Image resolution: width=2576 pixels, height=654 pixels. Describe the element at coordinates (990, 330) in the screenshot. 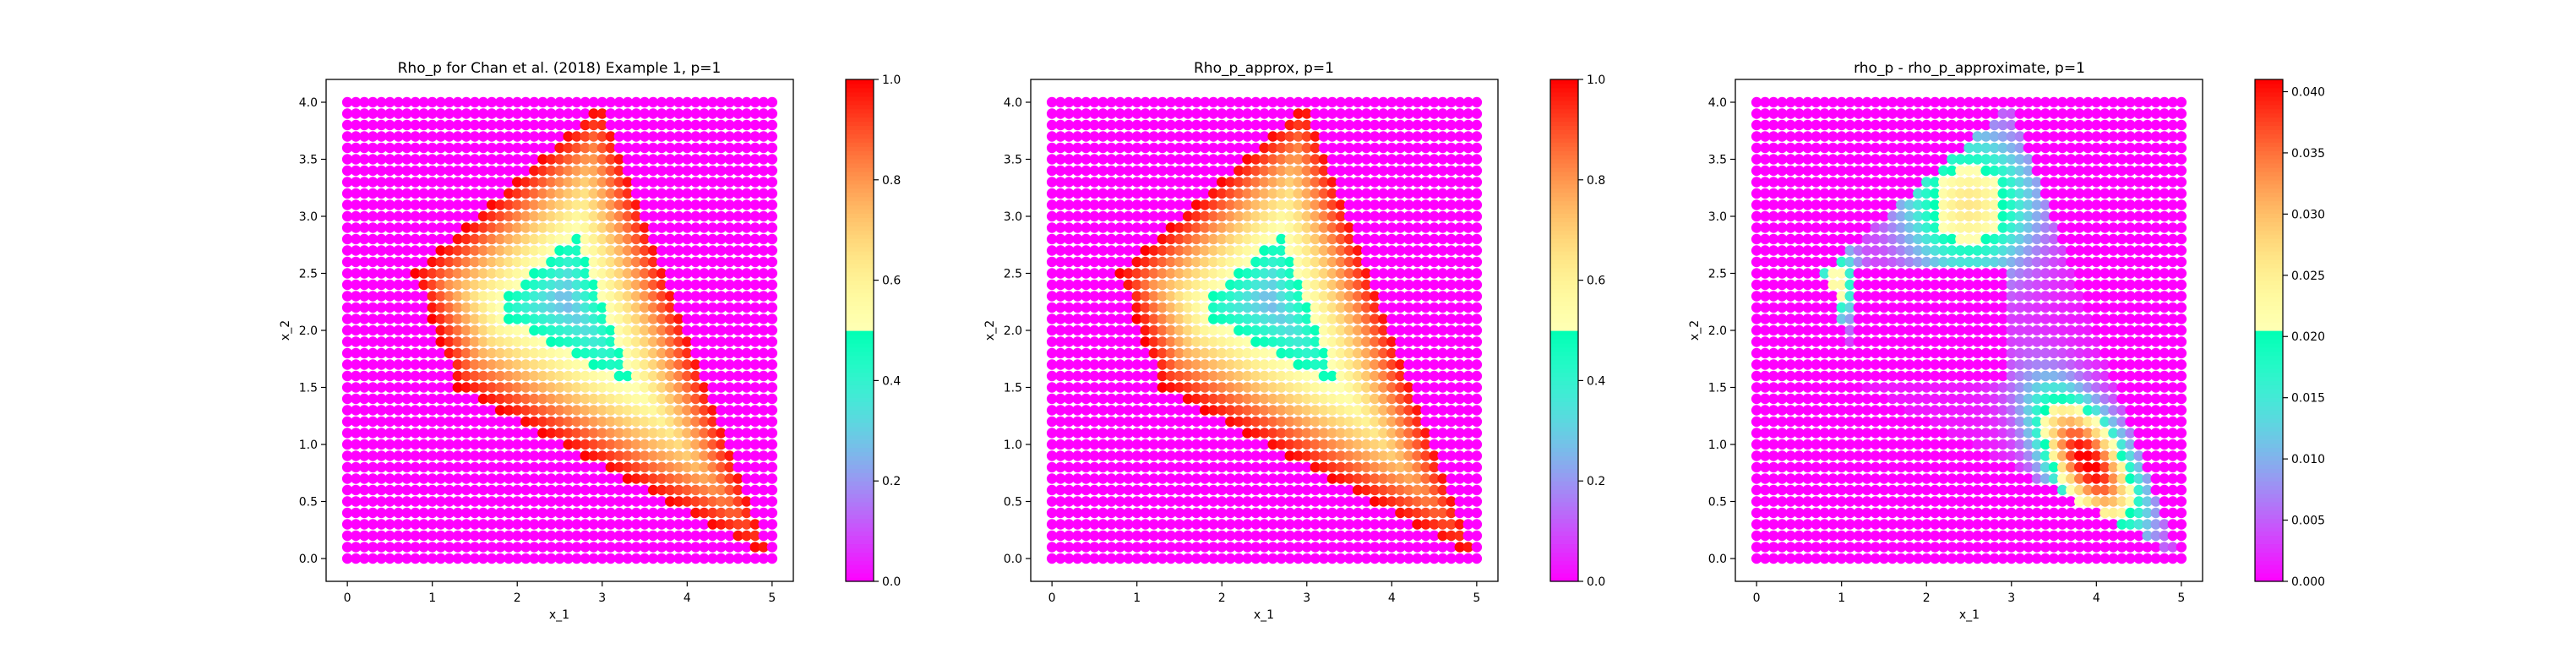

I see `panel-2-ylabel: x_2` at that location.